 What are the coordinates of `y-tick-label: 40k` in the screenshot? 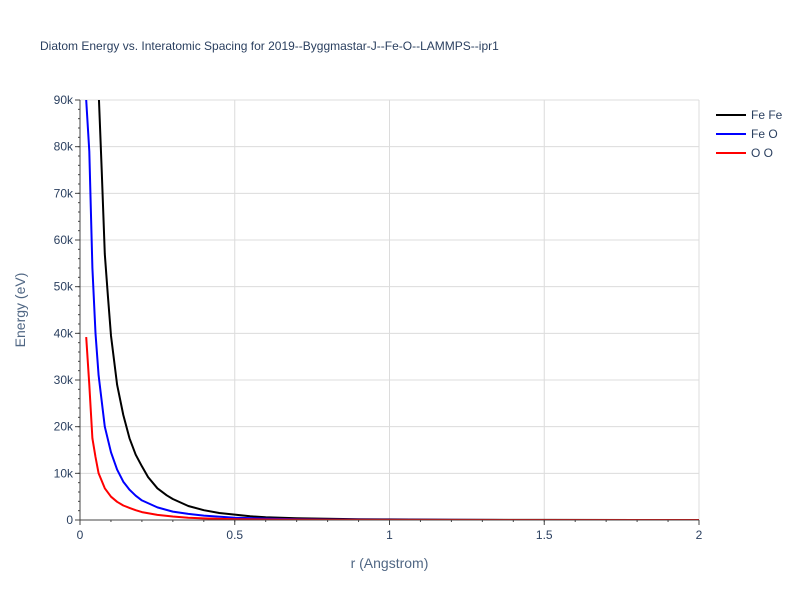 It's located at (64, 333).